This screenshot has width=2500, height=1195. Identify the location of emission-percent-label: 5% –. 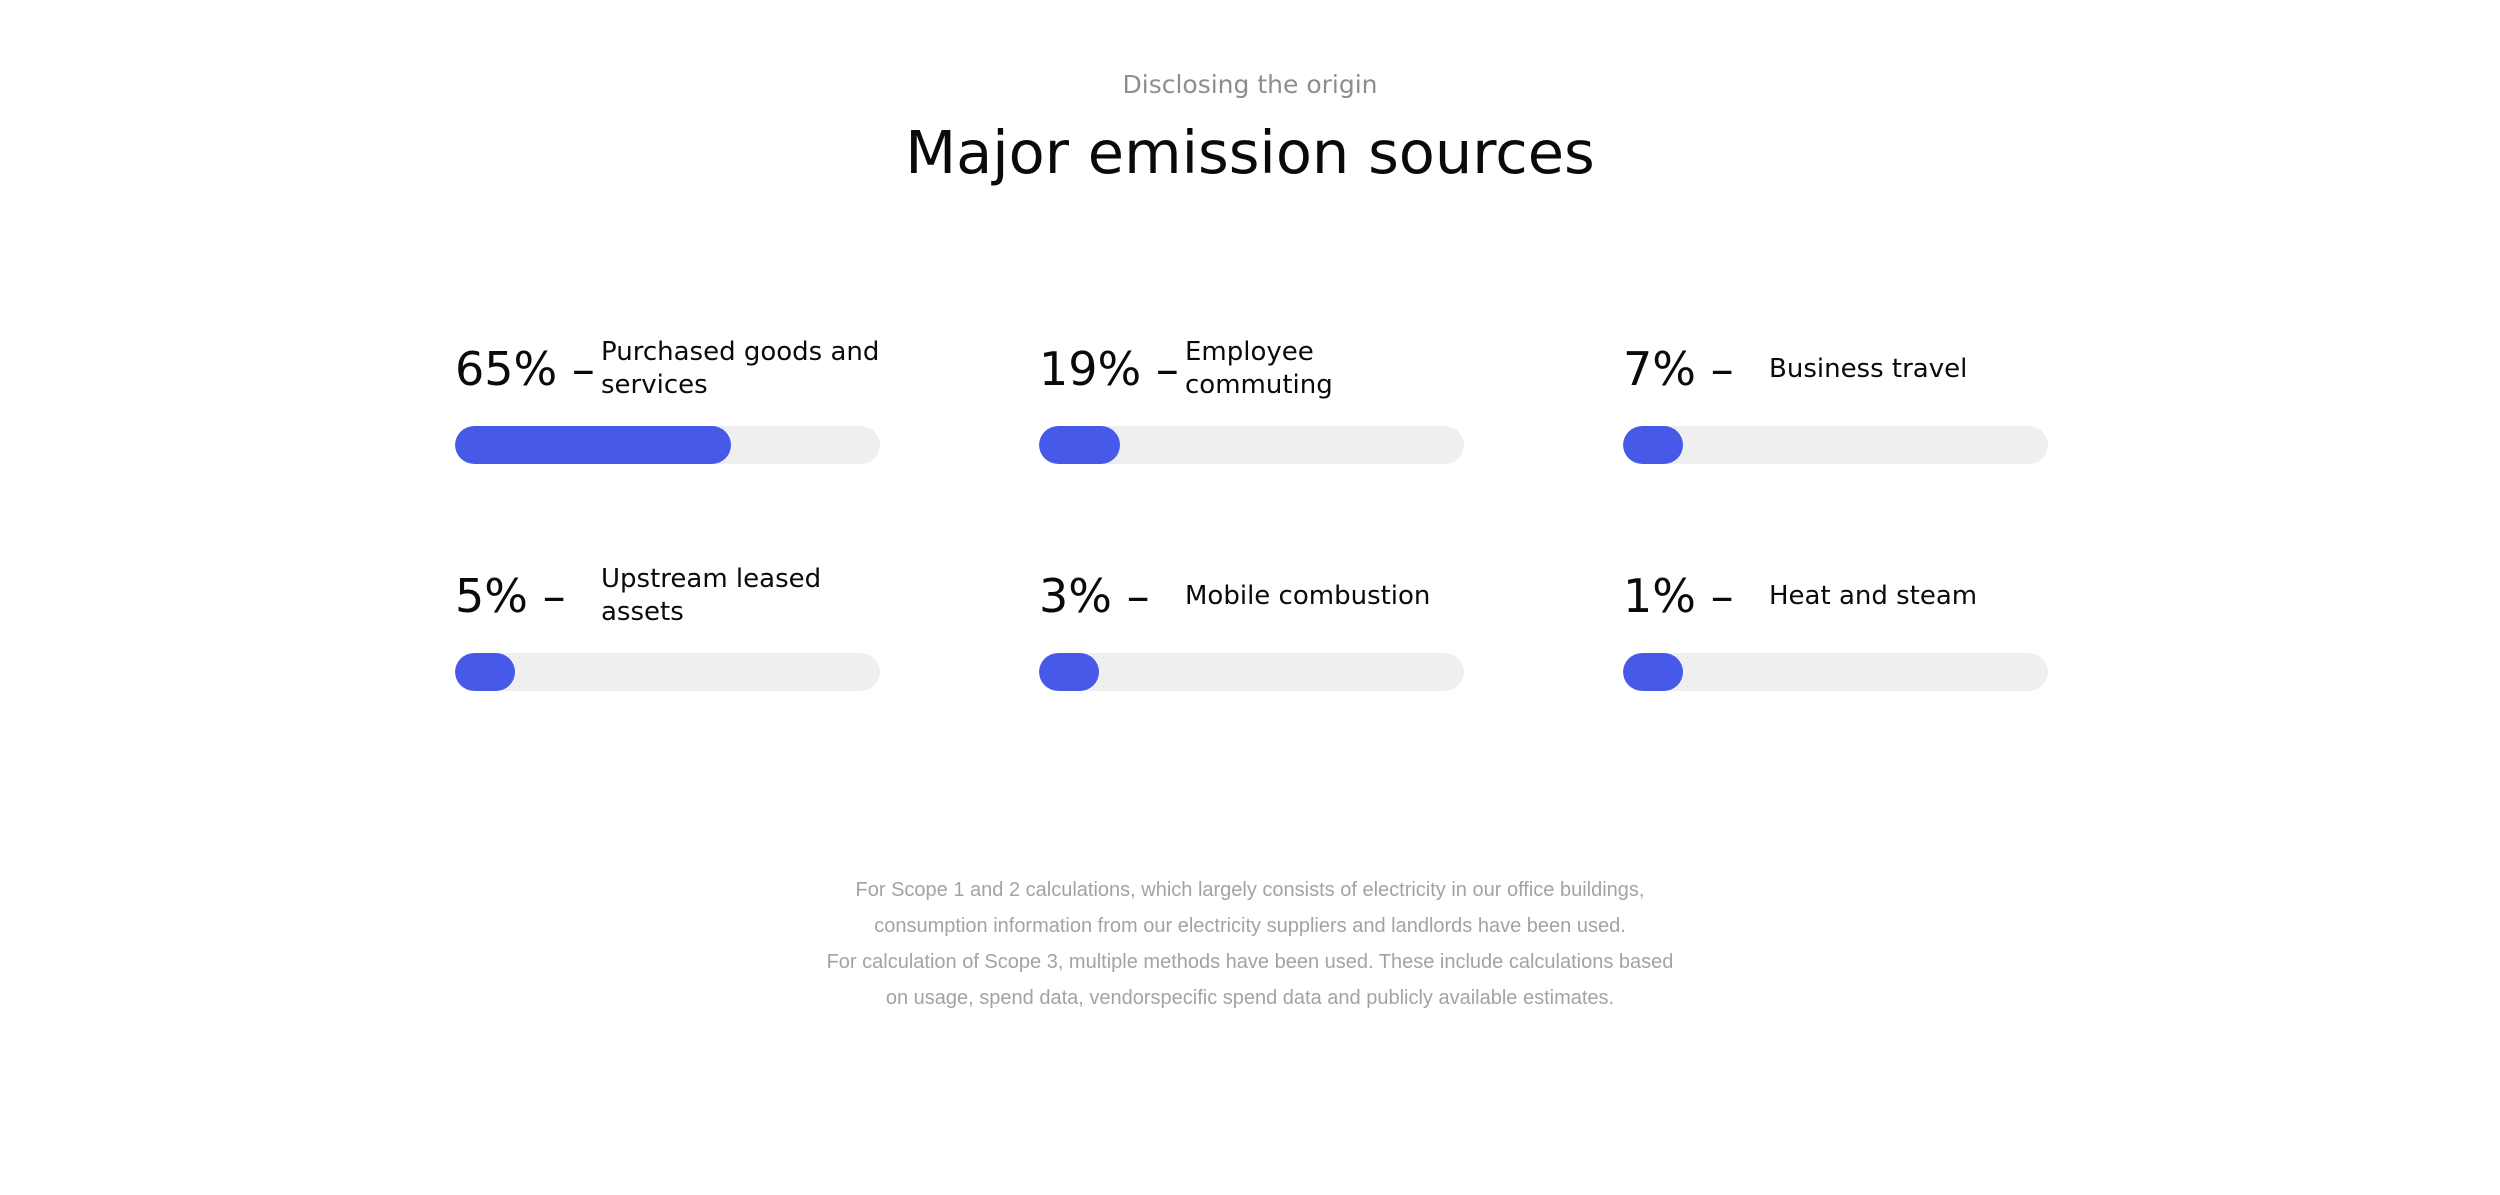
(510, 596).